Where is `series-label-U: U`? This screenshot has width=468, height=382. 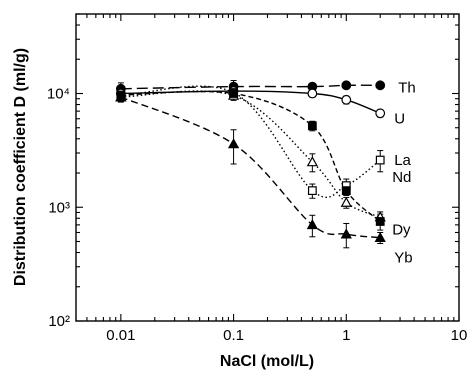 series-label-U: U is located at coordinates (399, 118).